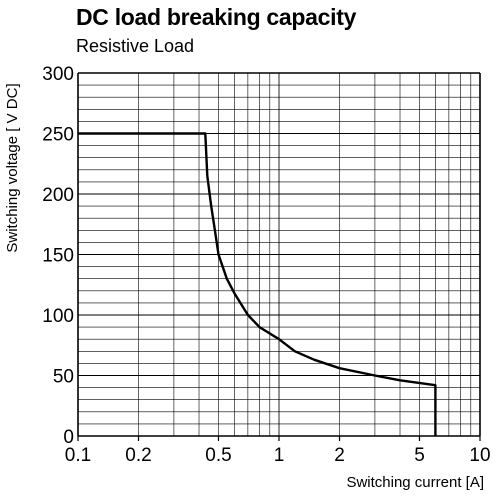 This screenshot has height=500, width=500. Describe the element at coordinates (415, 482) in the screenshot. I see `x-axis-label: Switching current [A]` at that location.